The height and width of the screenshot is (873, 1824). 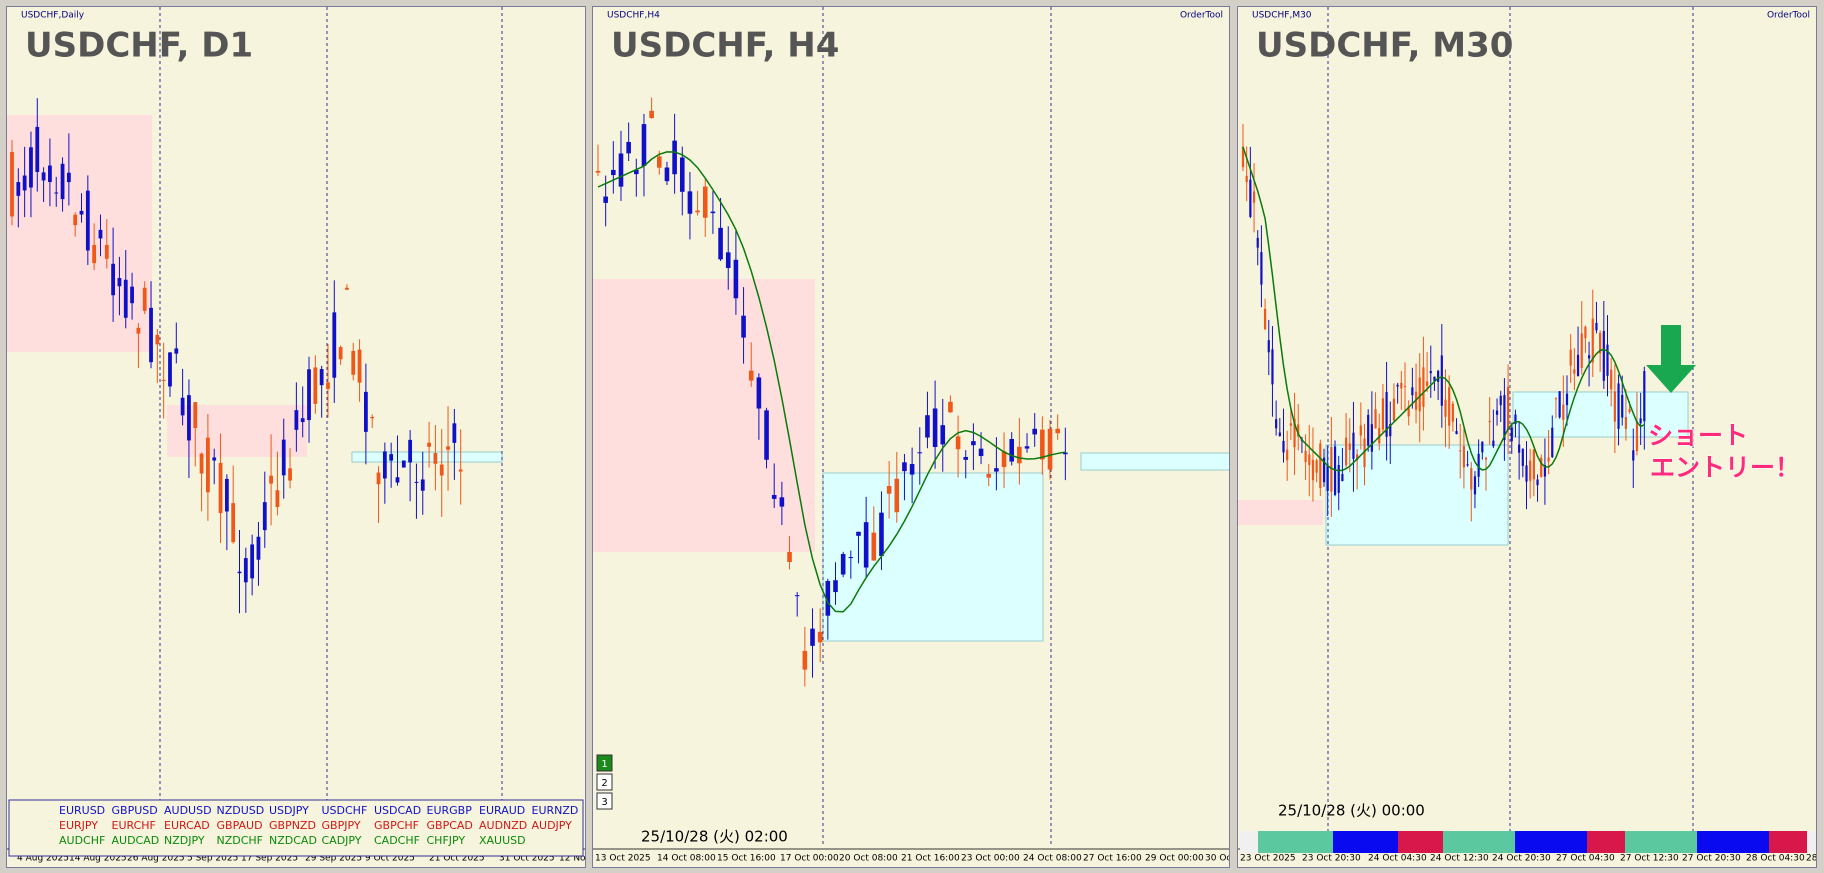 What do you see at coordinates (187, 825) in the screenshot?
I see `symbol-button: EURCAD` at bounding box center [187, 825].